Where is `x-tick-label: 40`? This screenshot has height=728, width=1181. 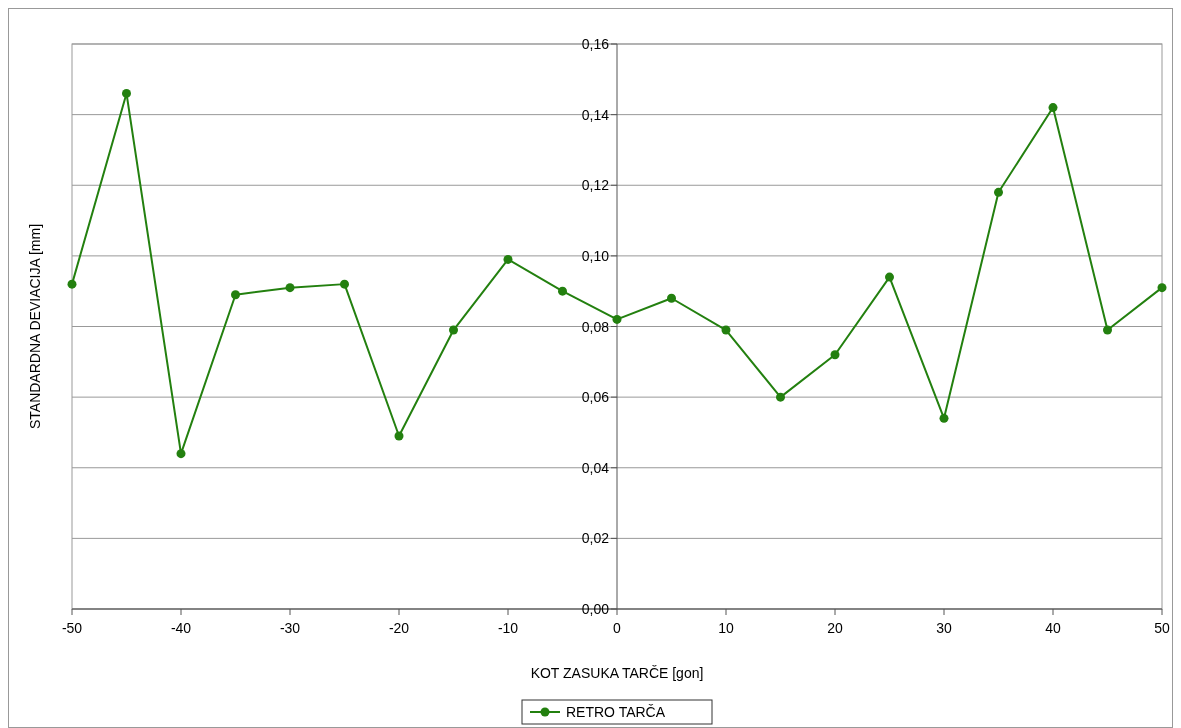 x-tick-label: 40 is located at coordinates (1053, 628).